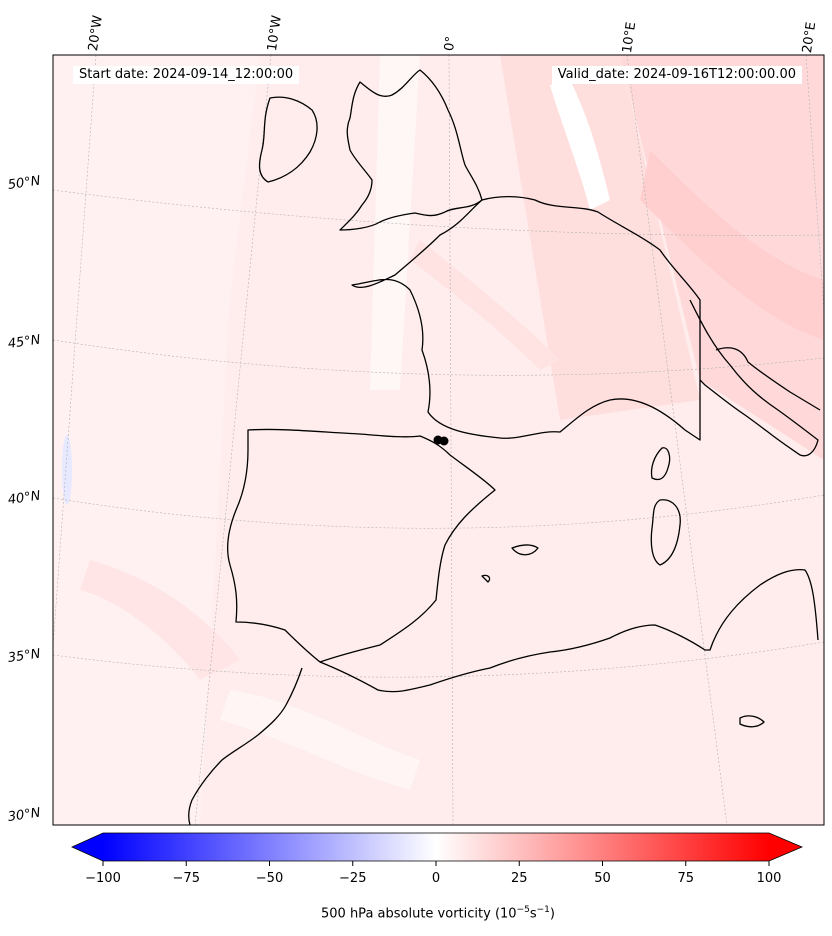  What do you see at coordinates (686, 878) in the screenshot?
I see `colorbar-tick-label: 75` at bounding box center [686, 878].